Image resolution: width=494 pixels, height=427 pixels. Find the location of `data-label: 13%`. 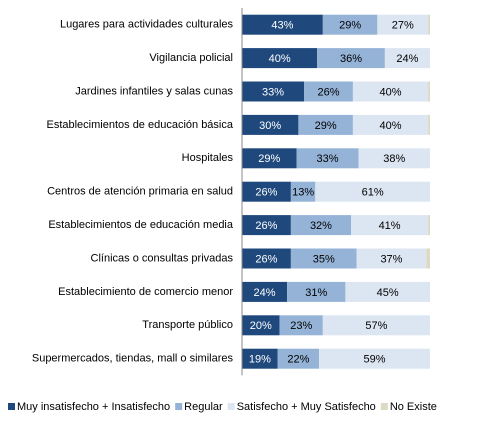

data-label: 13% is located at coordinates (303, 193).